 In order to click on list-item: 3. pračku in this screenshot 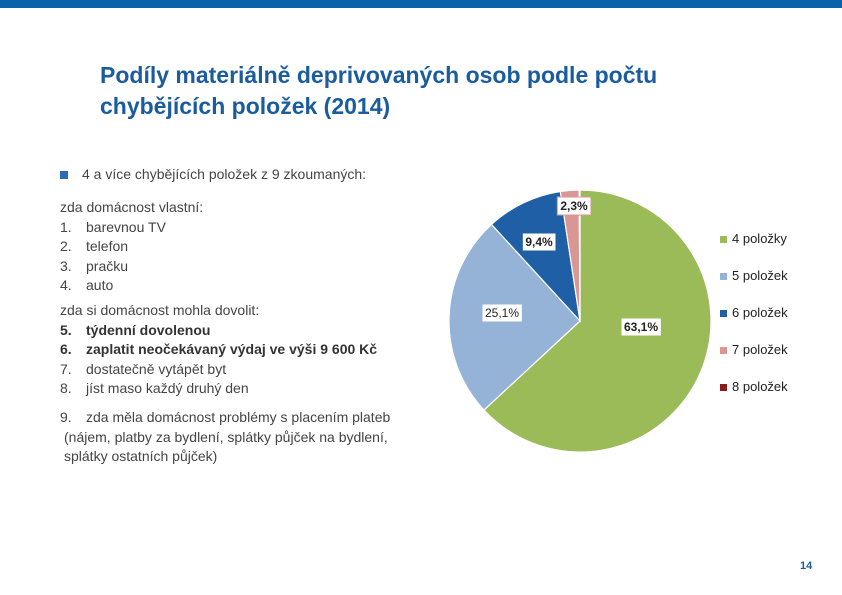, I will do `click(94, 265)`.